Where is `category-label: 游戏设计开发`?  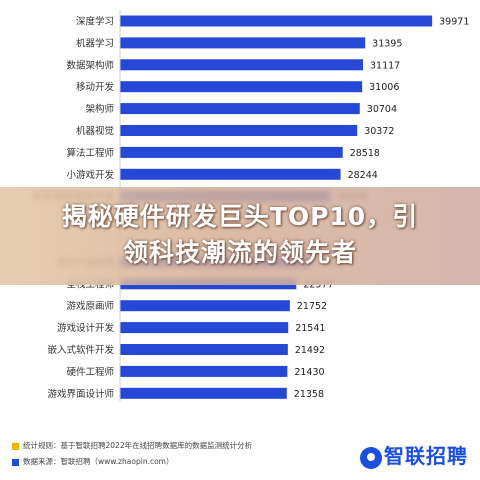
category-label: 游戏设计开发 is located at coordinates (86, 328).